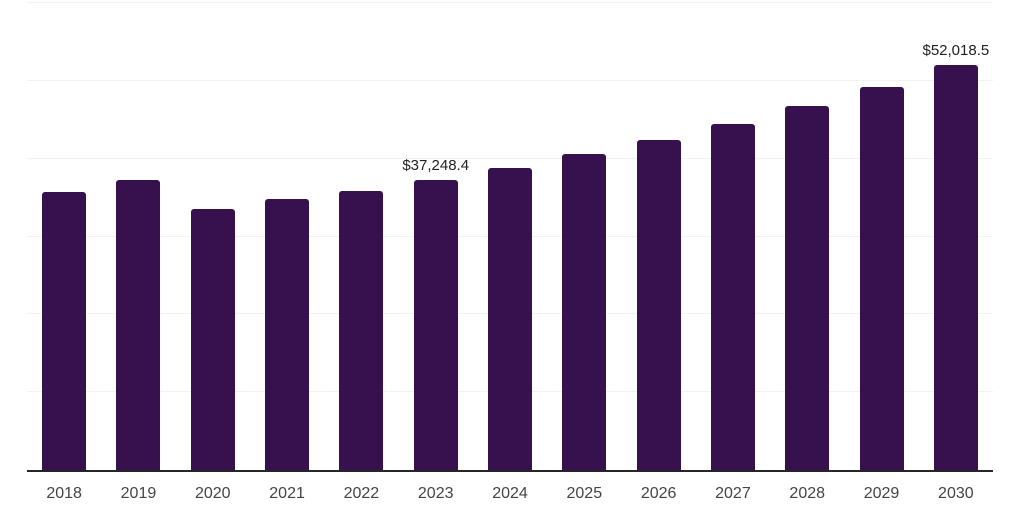  What do you see at coordinates (733, 493) in the screenshot?
I see `x-tick-2027: 2027` at bounding box center [733, 493].